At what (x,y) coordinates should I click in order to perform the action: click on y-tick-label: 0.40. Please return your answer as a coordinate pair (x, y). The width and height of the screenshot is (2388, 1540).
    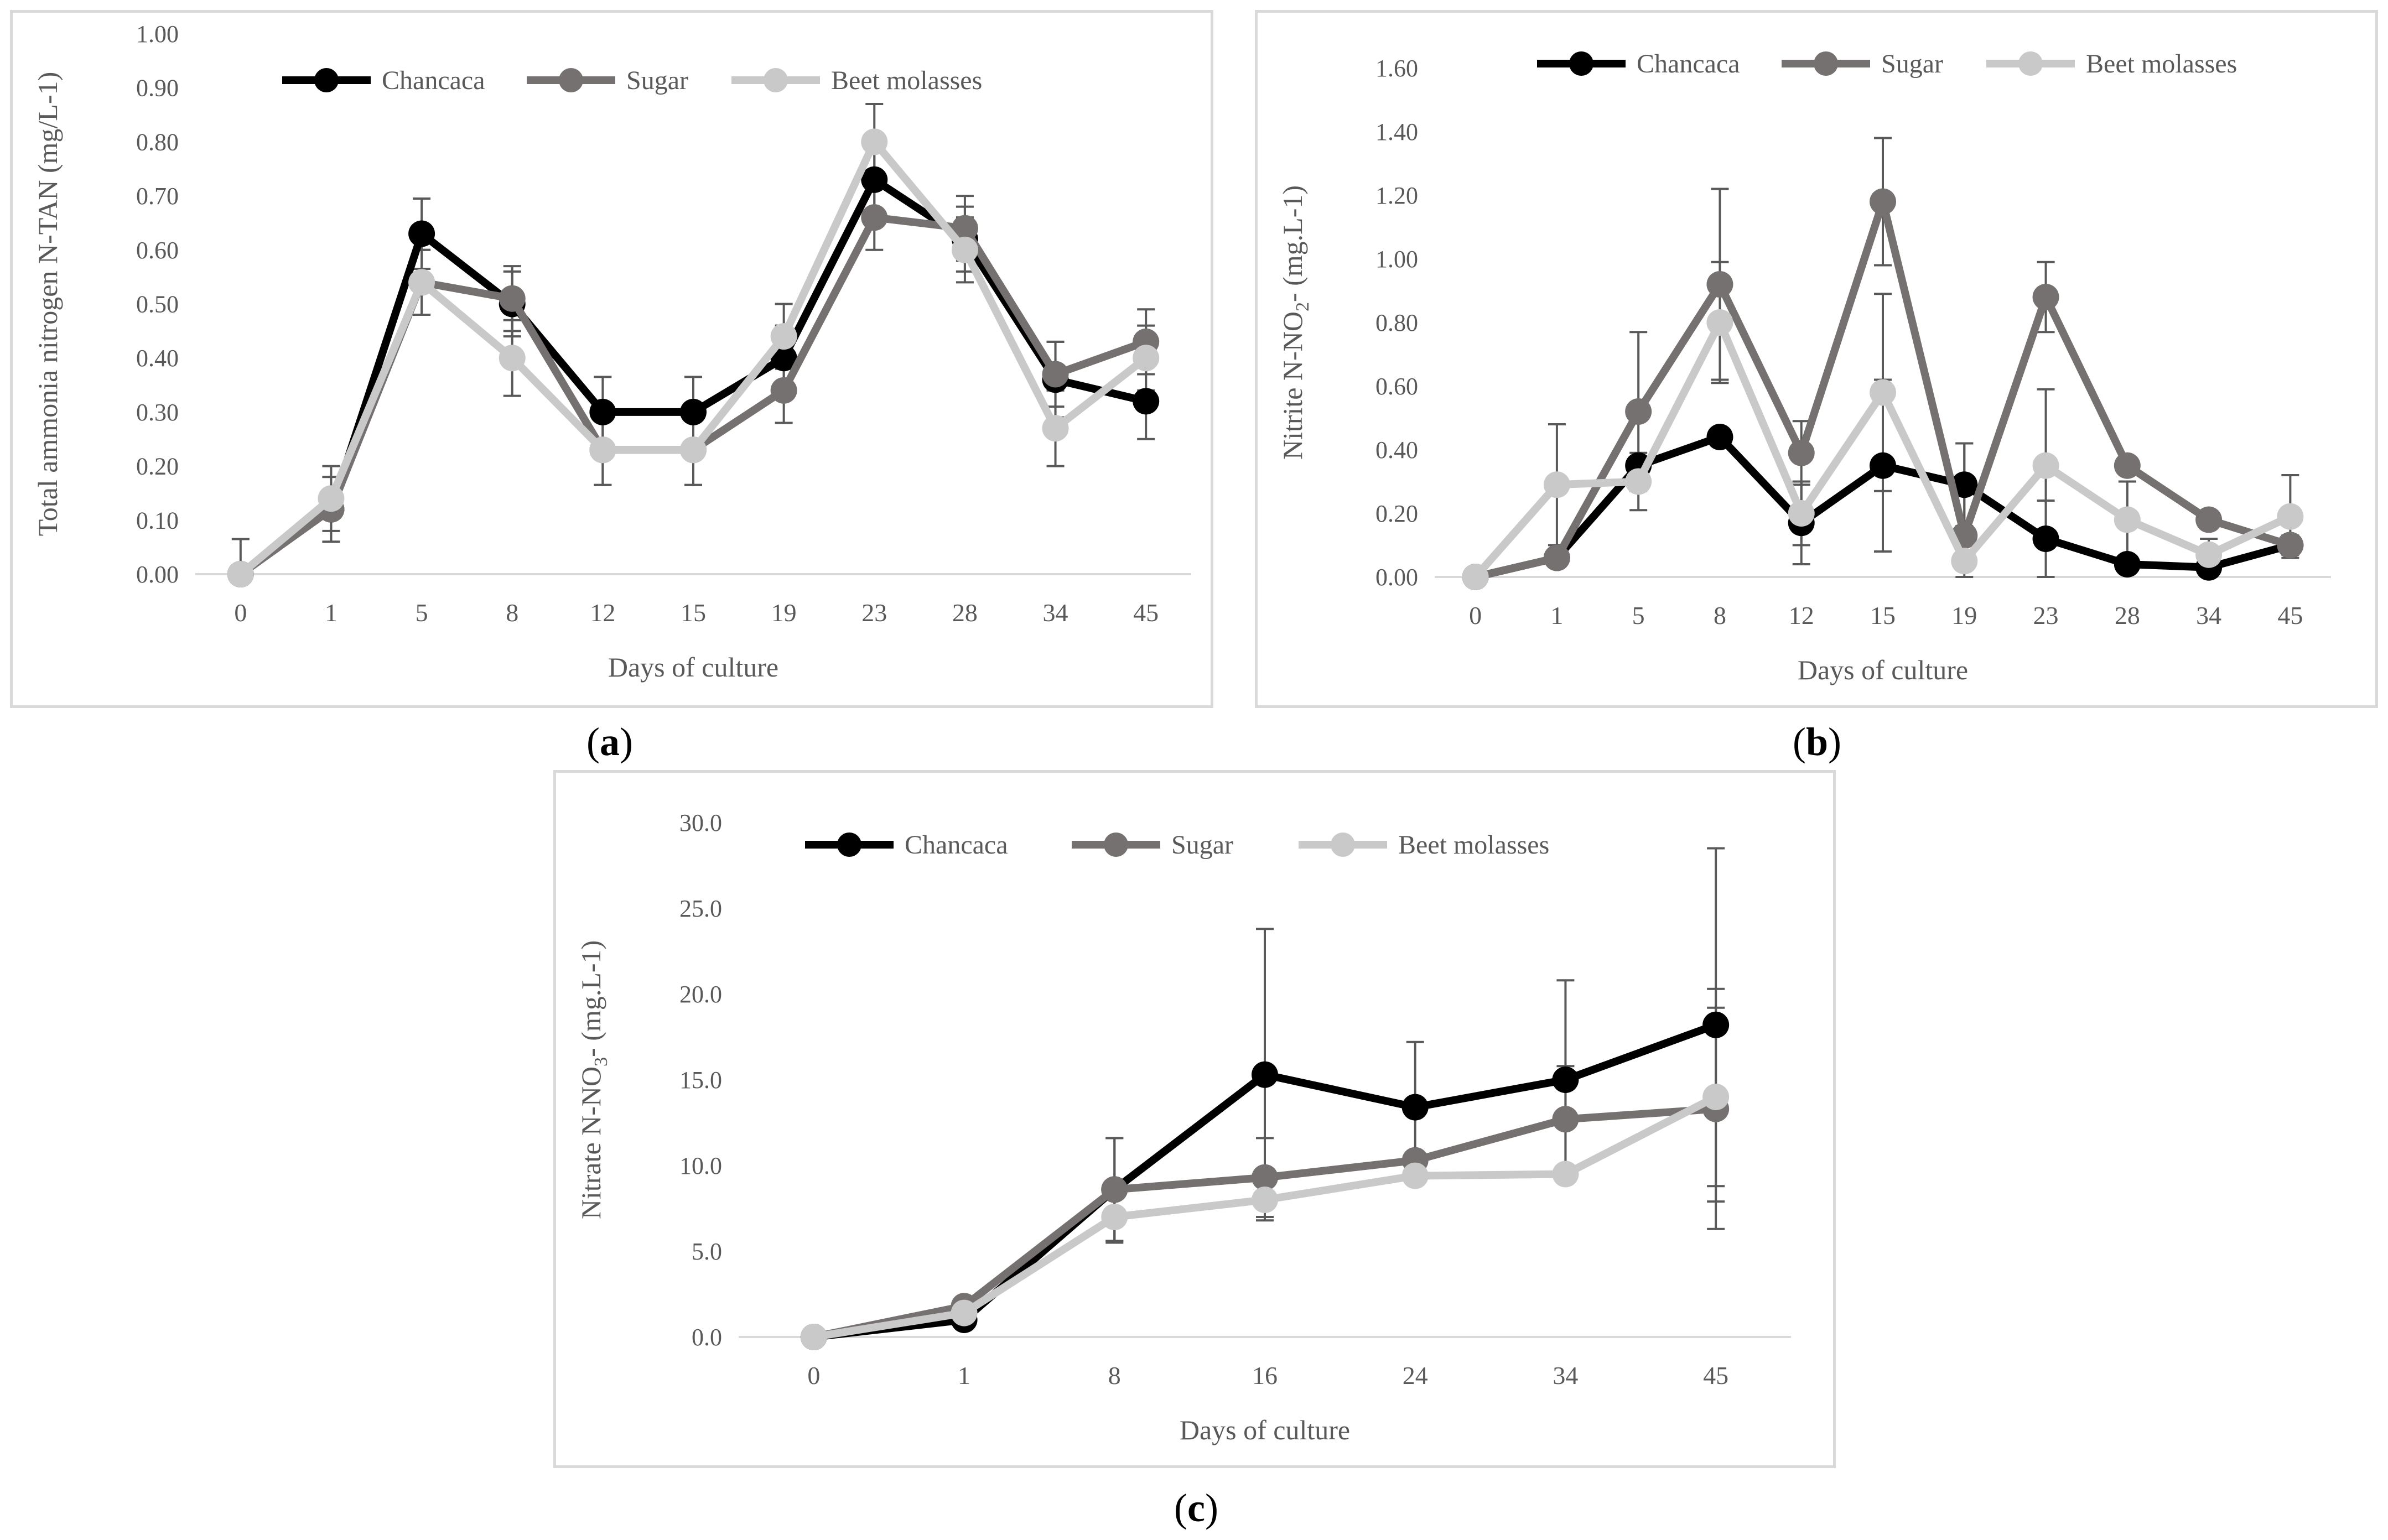
    Looking at the image, I should click on (157, 358).